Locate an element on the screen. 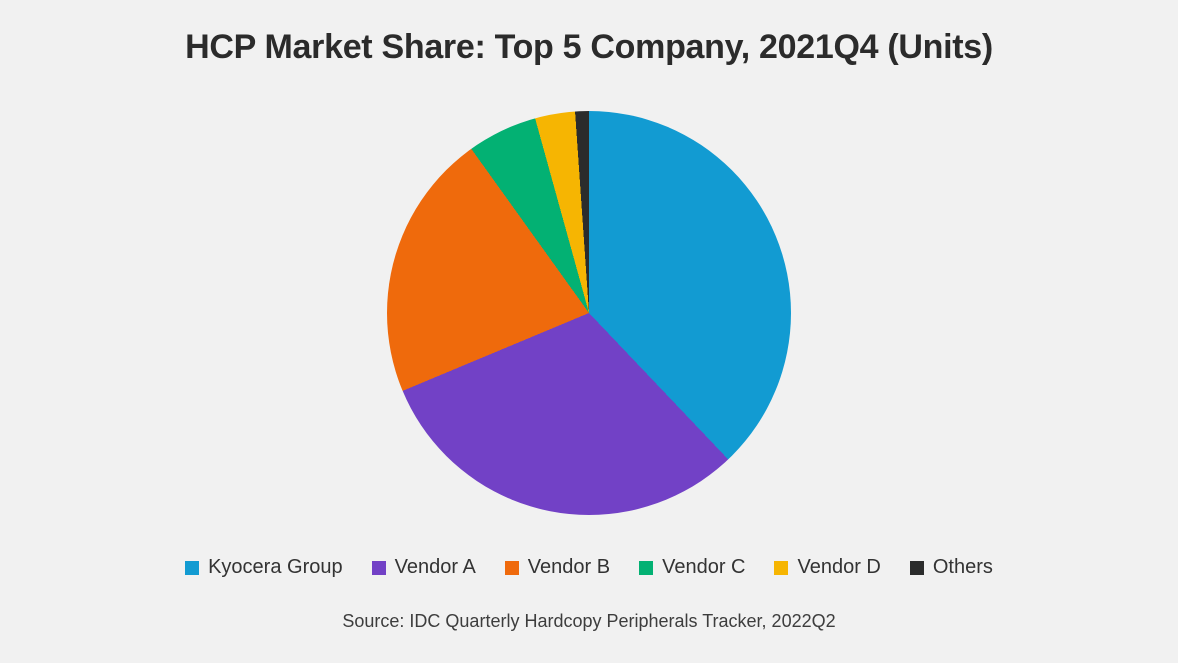  legend-item-vendor-b: Vendor B is located at coordinates (557, 567).